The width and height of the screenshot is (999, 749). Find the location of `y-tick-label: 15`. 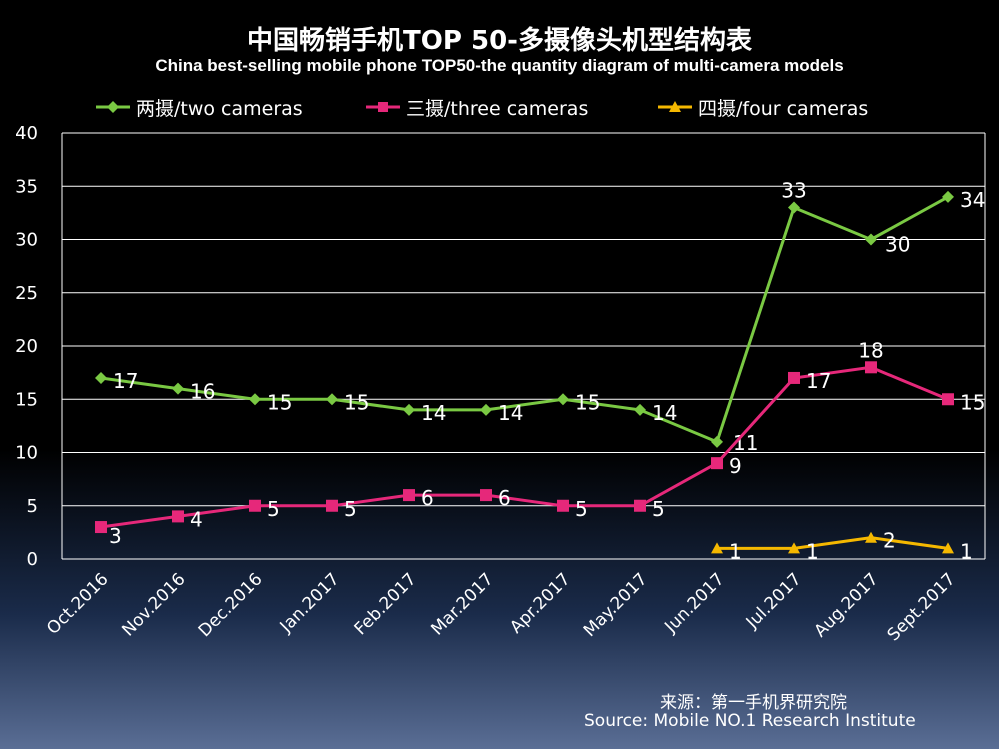

y-tick-label: 15 is located at coordinates (26, 399).